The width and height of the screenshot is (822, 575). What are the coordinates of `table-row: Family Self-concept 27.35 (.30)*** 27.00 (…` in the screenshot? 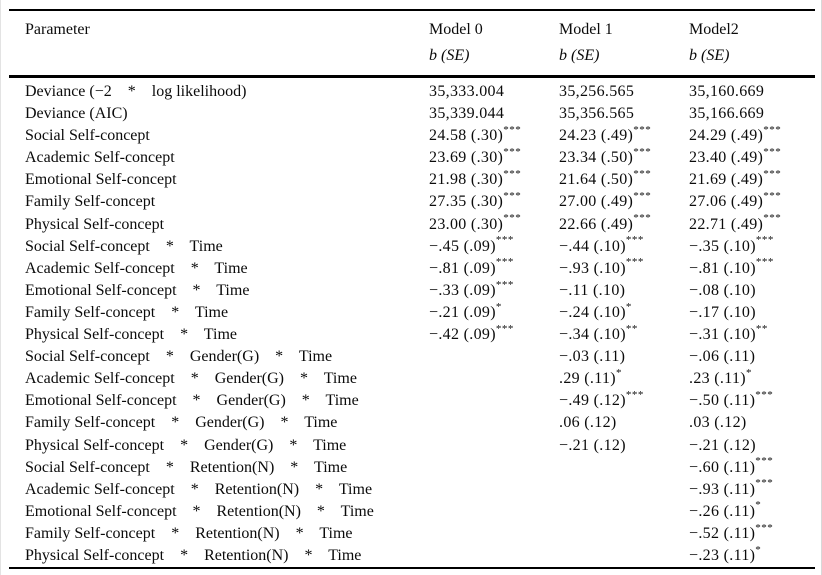 It's located at (412, 202).